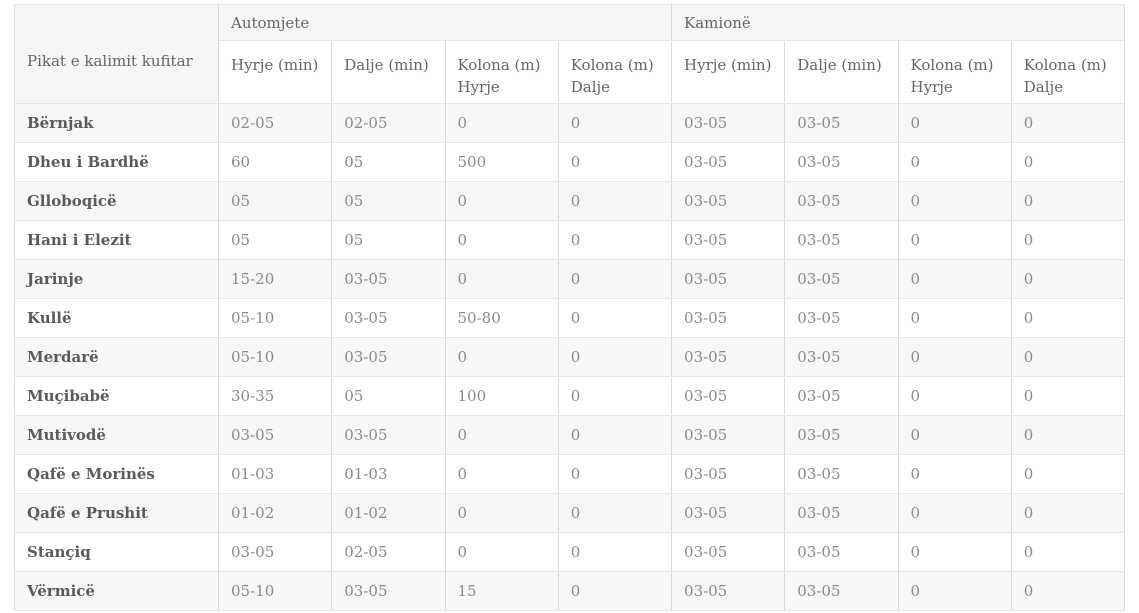 Image resolution: width=1139 pixels, height=613 pixels. What do you see at coordinates (116, 123) in the screenshot?
I see `crossing-name: Bërnjak` at bounding box center [116, 123].